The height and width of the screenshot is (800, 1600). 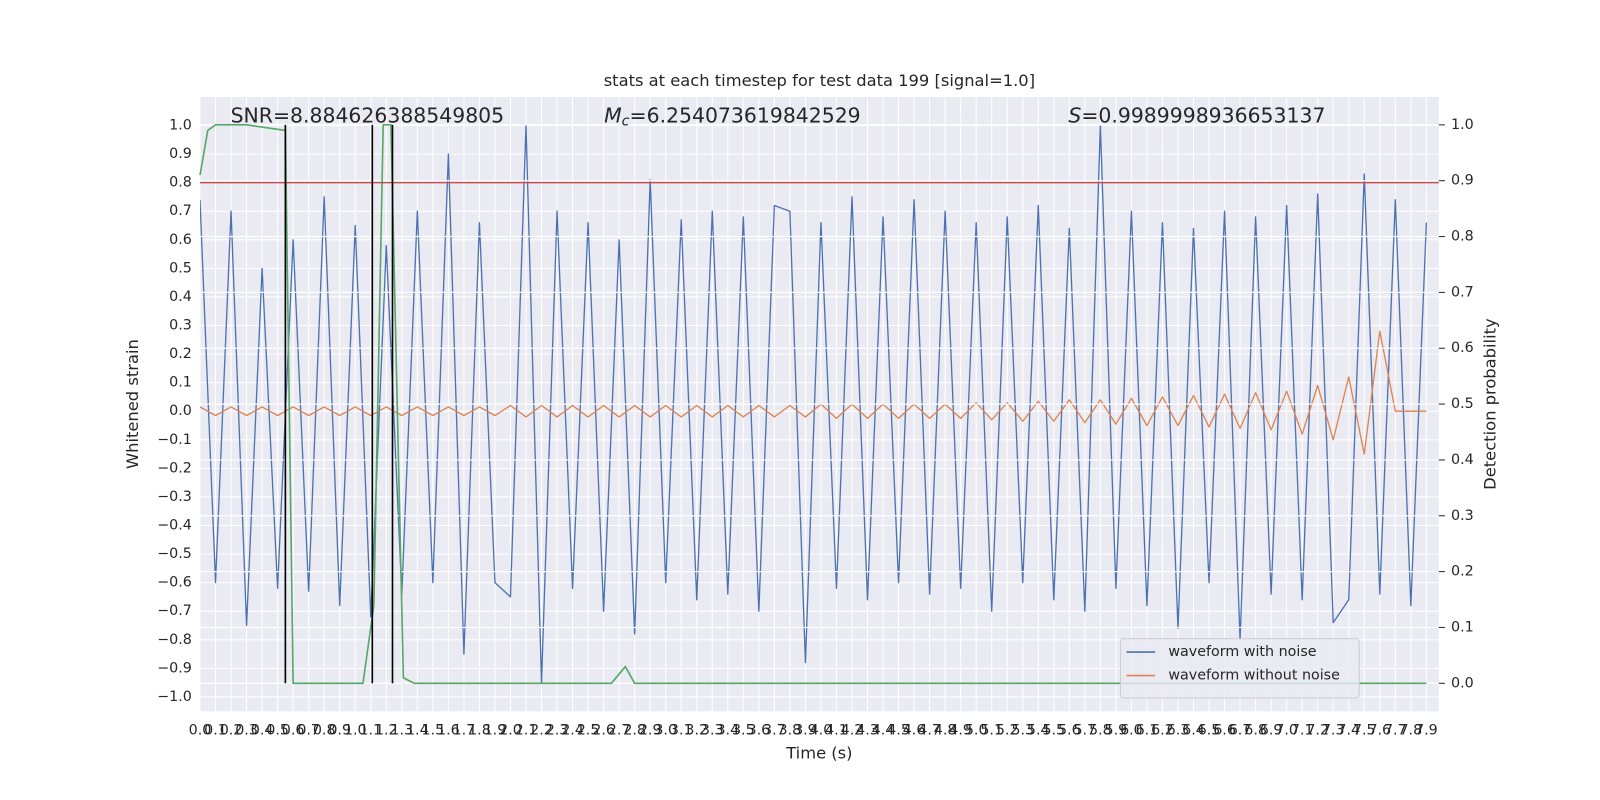 What do you see at coordinates (619, 731) in the screenshot?
I see `x-tick-label: 2.7` at bounding box center [619, 731].